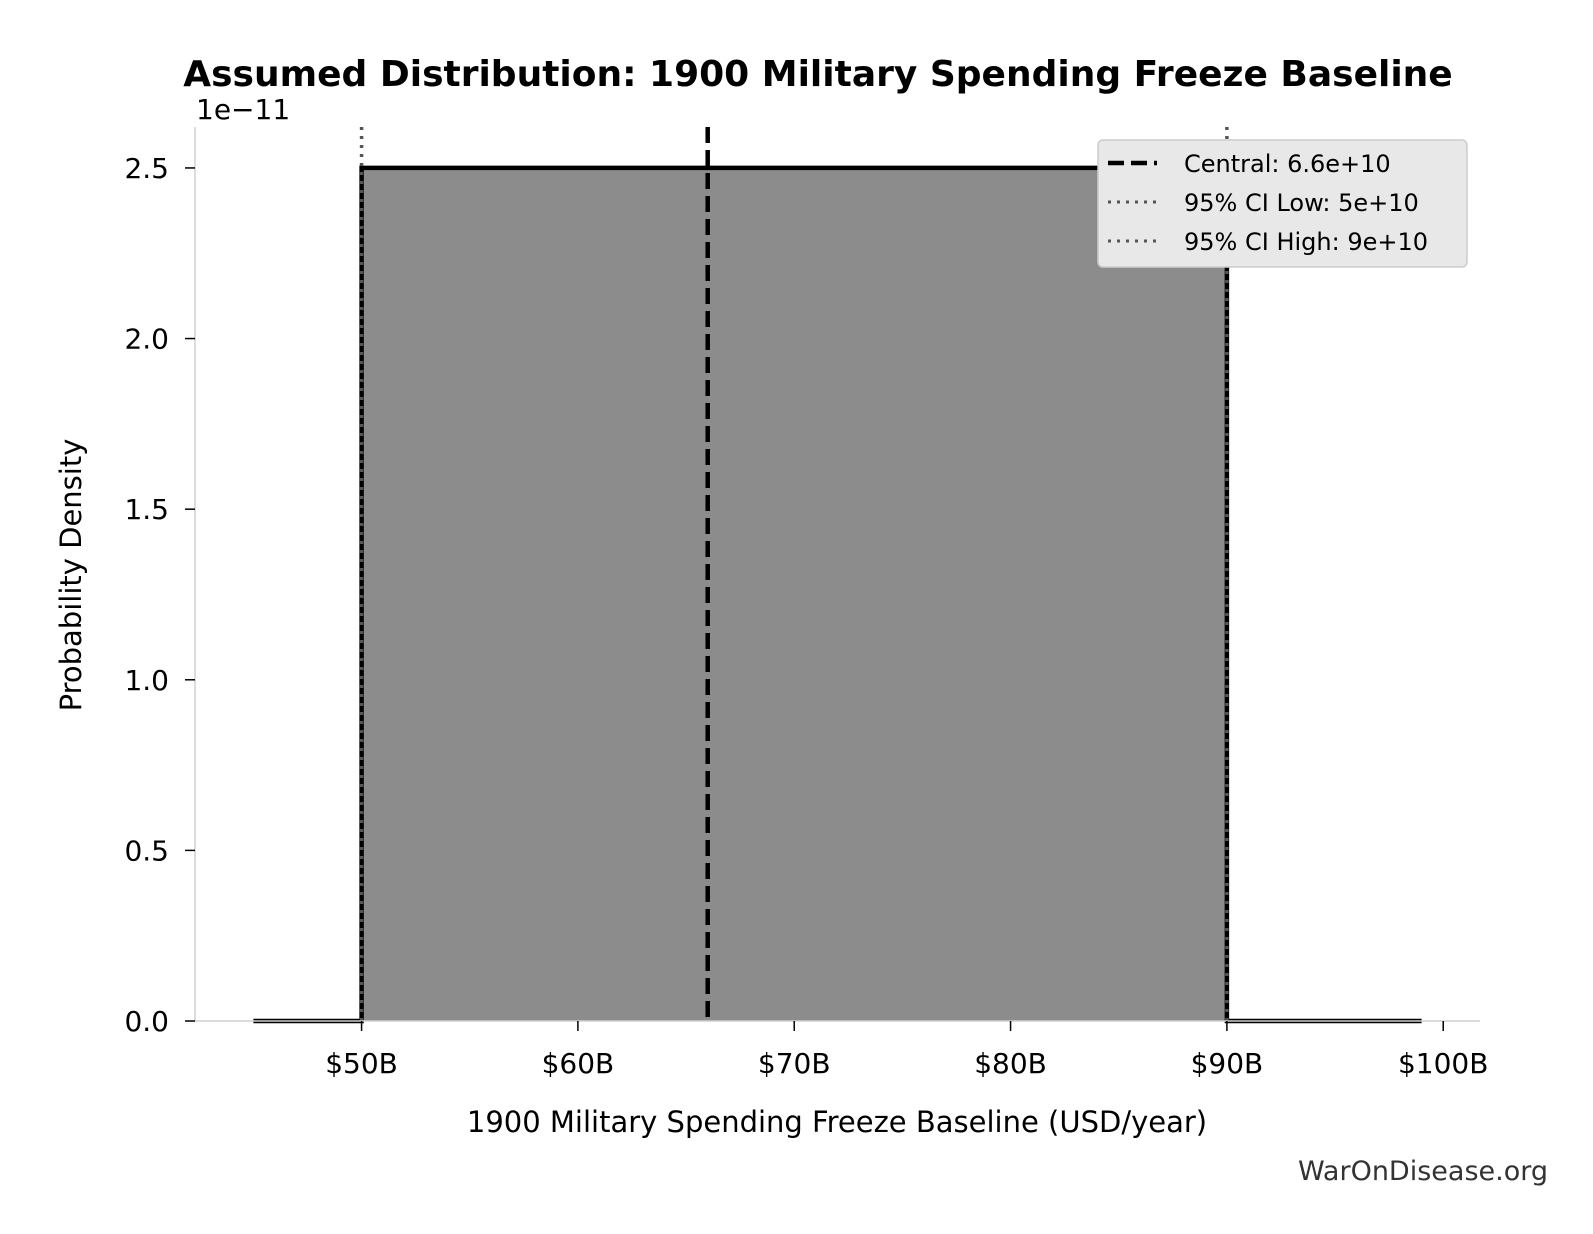 The height and width of the screenshot is (1234, 1593). What do you see at coordinates (578, 1063) in the screenshot?
I see `x-tick-label: $60B` at bounding box center [578, 1063].